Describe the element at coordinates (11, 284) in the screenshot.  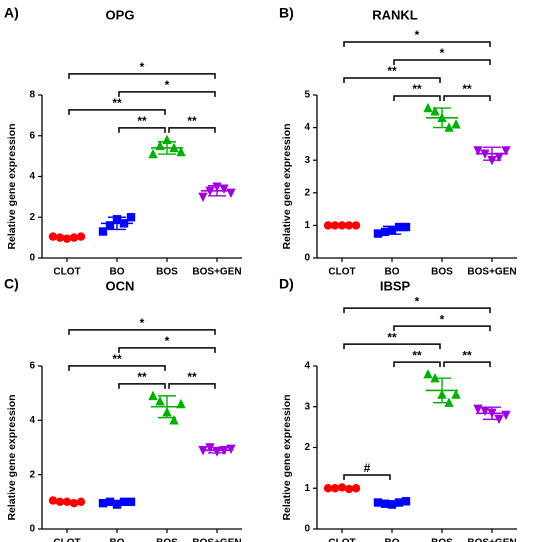
I see `panel-label: C)` at that location.